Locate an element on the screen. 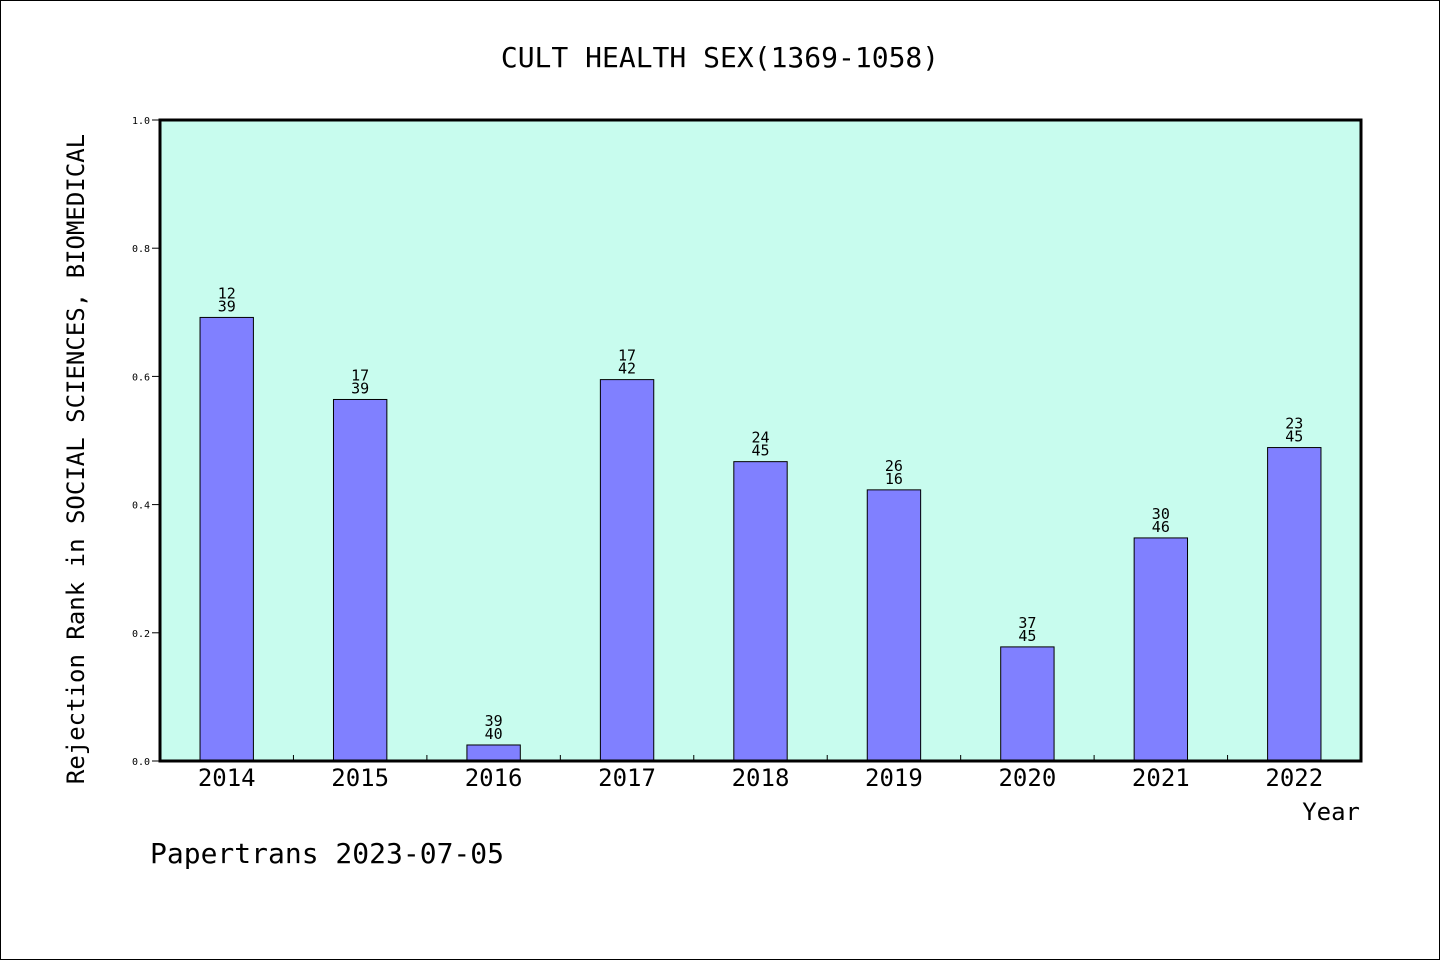 The width and height of the screenshot is (1440, 960). x-tick-label-2022: 2022 is located at coordinates (1294, 778).